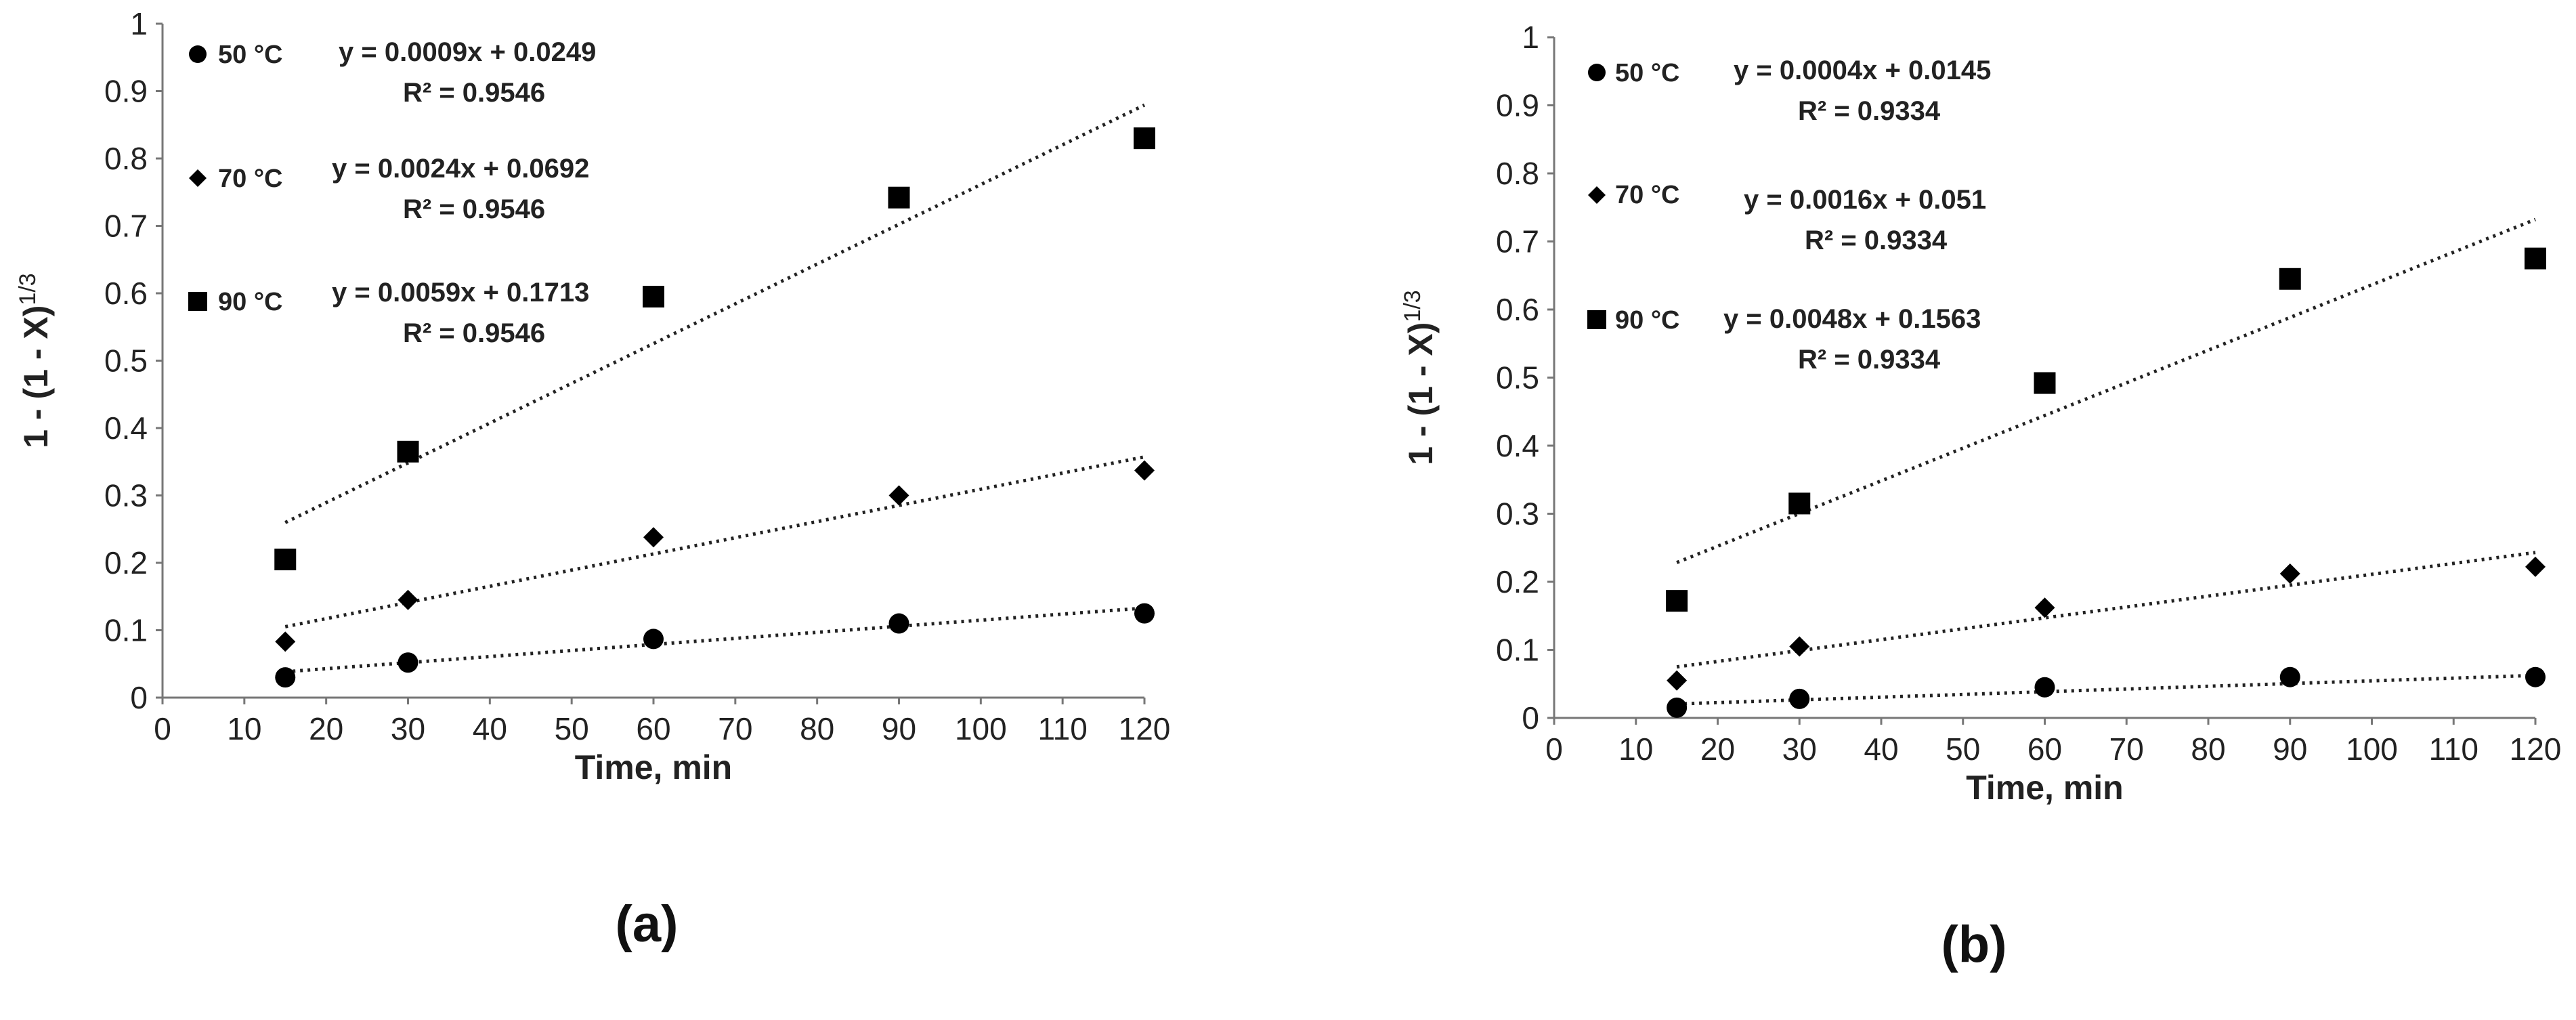 This screenshot has width=2576, height=1020. Describe the element at coordinates (460, 169) in the screenshot. I see `trend-equation: y = 0.0024x + 0.0692` at that location.